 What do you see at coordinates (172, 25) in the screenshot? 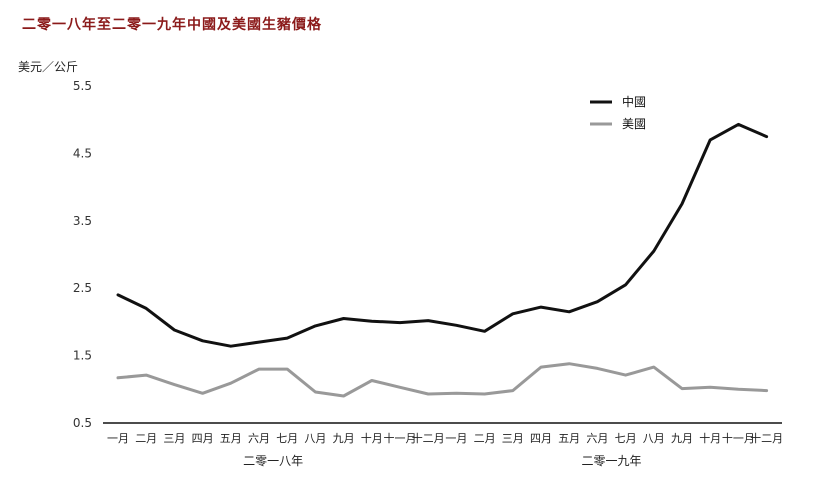
I see `chart-title: 二零一八年至二零一九年中國及美國生豬價格` at bounding box center [172, 25].